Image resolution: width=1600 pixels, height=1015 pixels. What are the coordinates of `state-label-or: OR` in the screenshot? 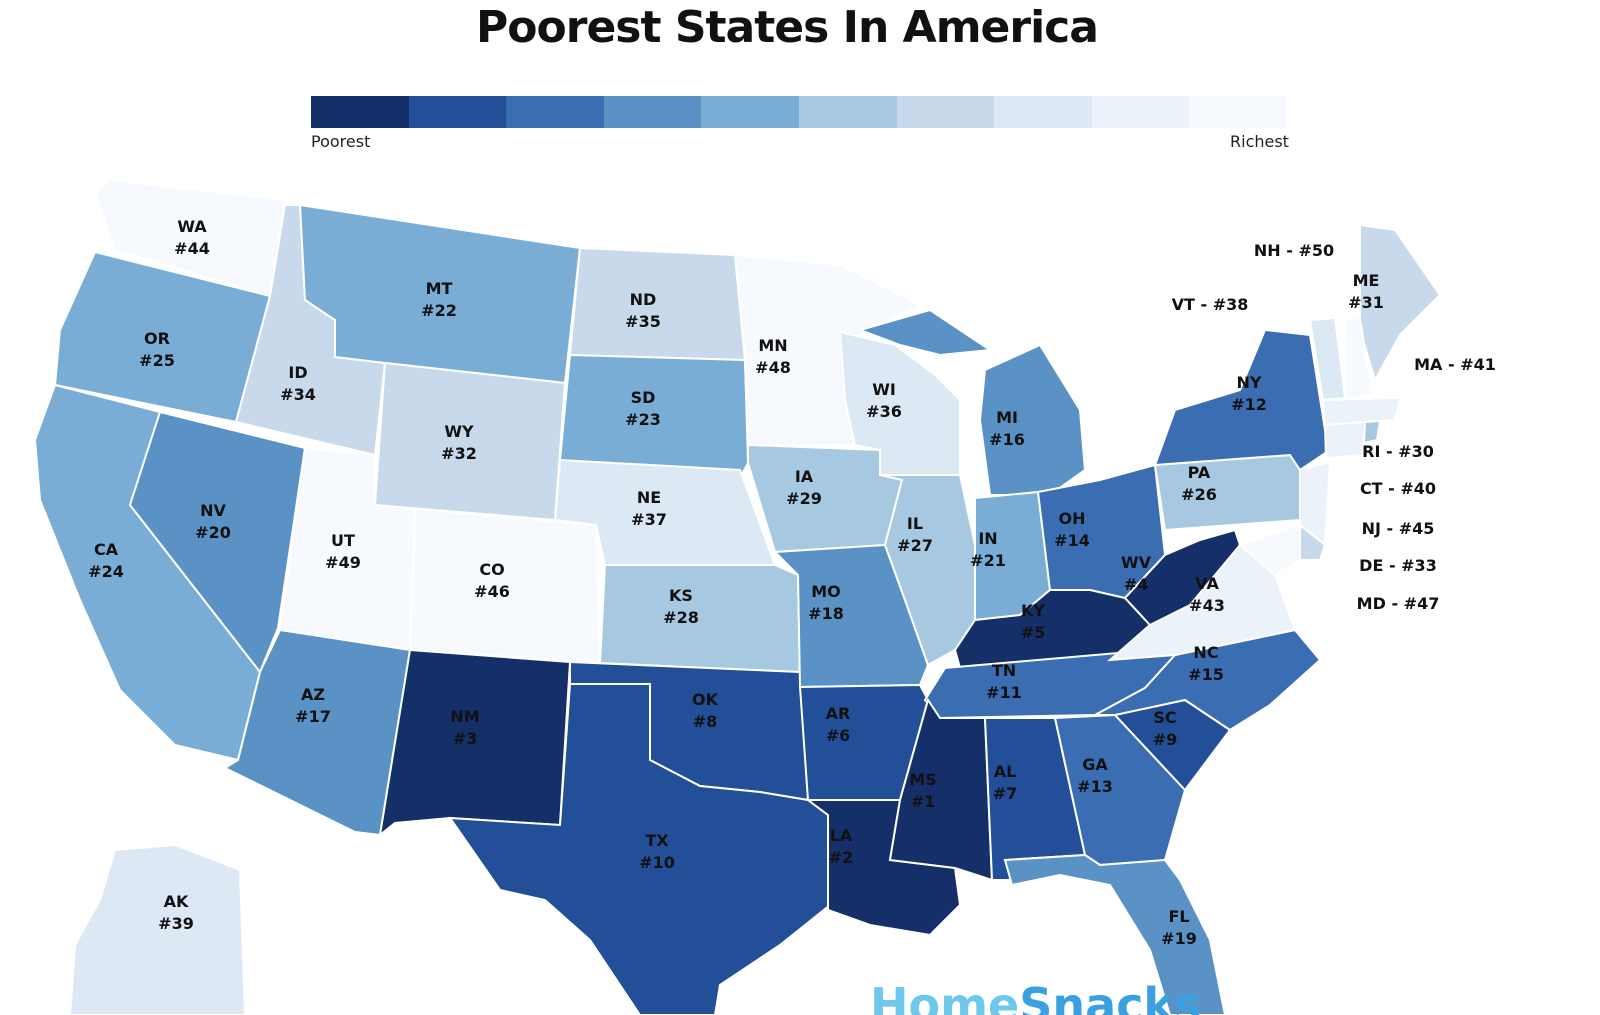 It's located at (157, 338).